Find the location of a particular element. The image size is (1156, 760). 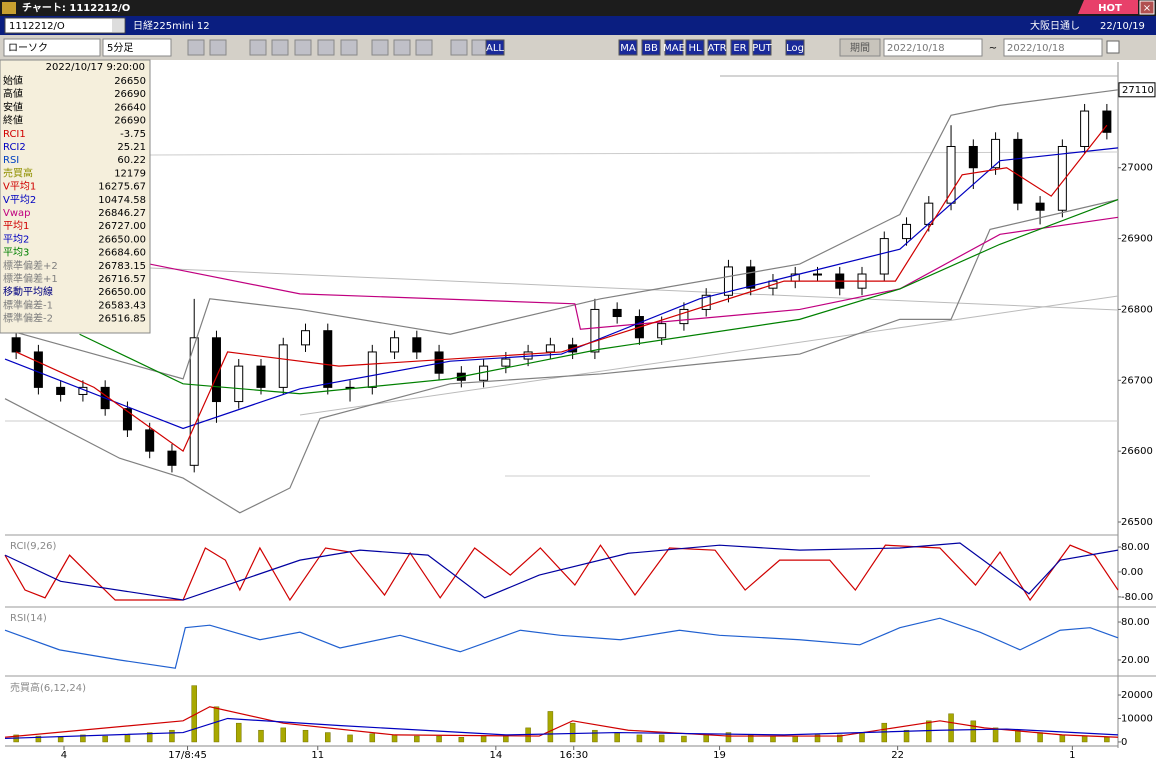

info-value: 26846.27 is located at coordinates (122, 213).